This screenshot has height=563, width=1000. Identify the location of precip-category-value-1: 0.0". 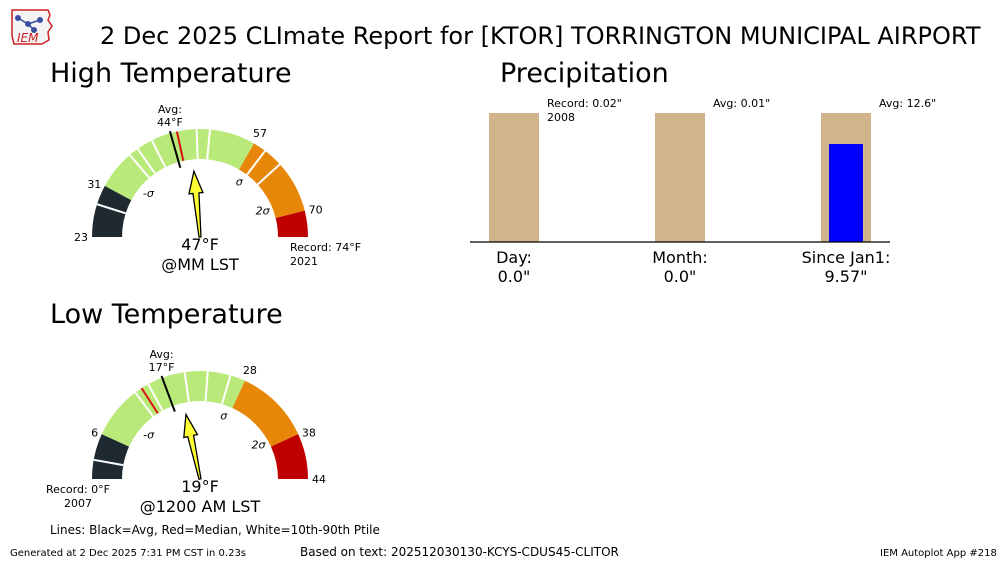
(680, 276).